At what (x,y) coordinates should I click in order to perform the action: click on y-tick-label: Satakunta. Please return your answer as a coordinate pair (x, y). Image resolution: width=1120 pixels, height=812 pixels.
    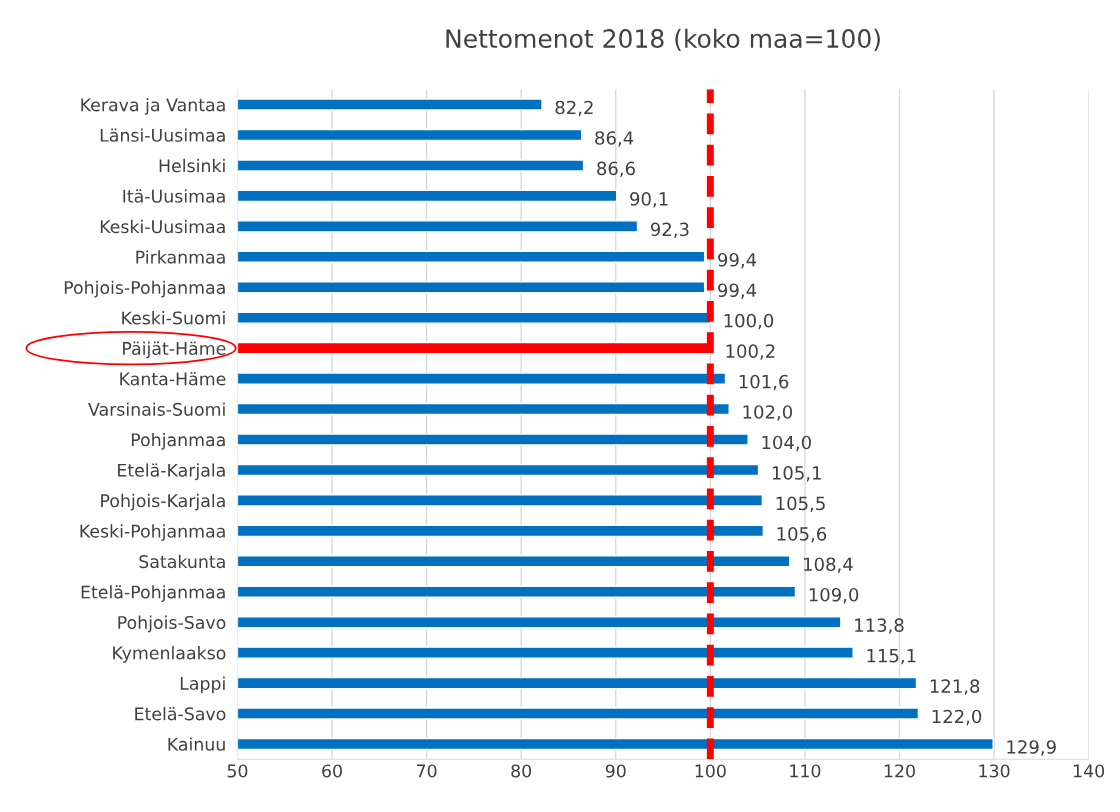
    Looking at the image, I should click on (182, 561).